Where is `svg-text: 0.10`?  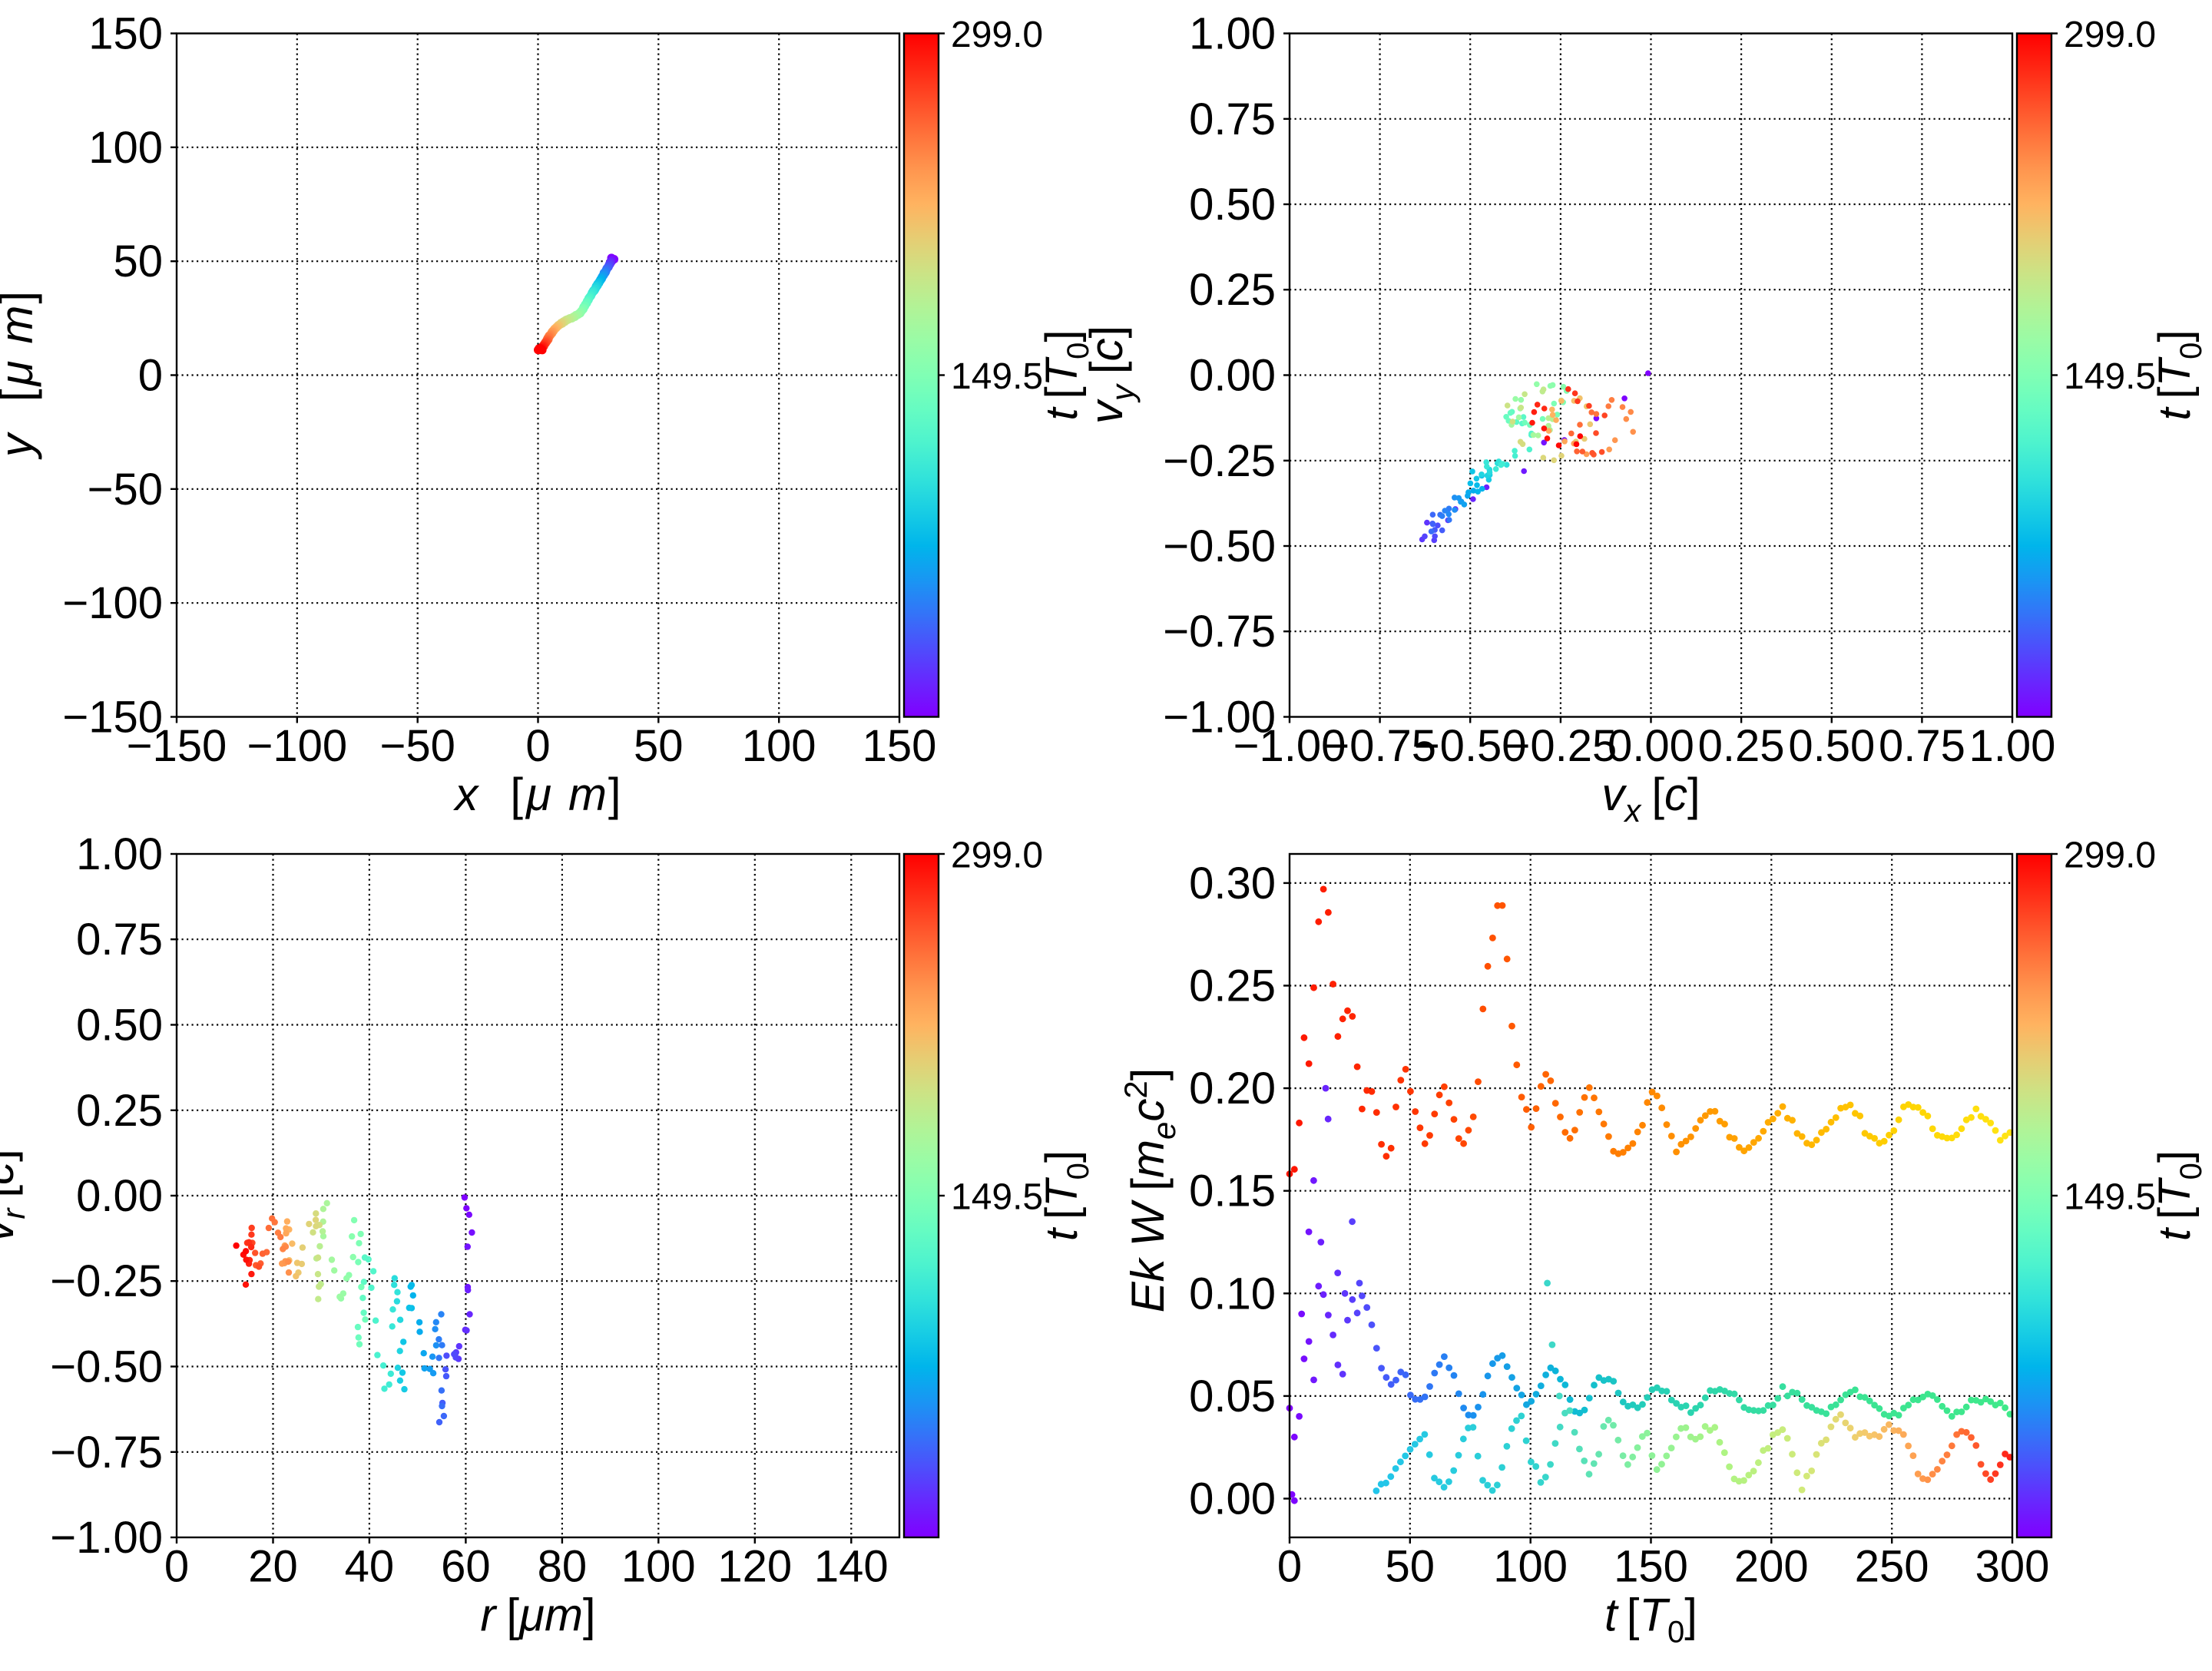 svg-text: 0.10 is located at coordinates (1233, 1294).